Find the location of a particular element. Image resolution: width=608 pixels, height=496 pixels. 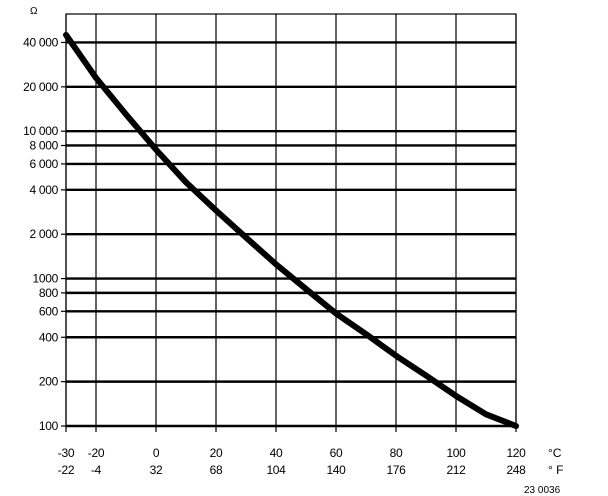

x-tick-label-fahrenheit: 212 is located at coordinates (456, 470).